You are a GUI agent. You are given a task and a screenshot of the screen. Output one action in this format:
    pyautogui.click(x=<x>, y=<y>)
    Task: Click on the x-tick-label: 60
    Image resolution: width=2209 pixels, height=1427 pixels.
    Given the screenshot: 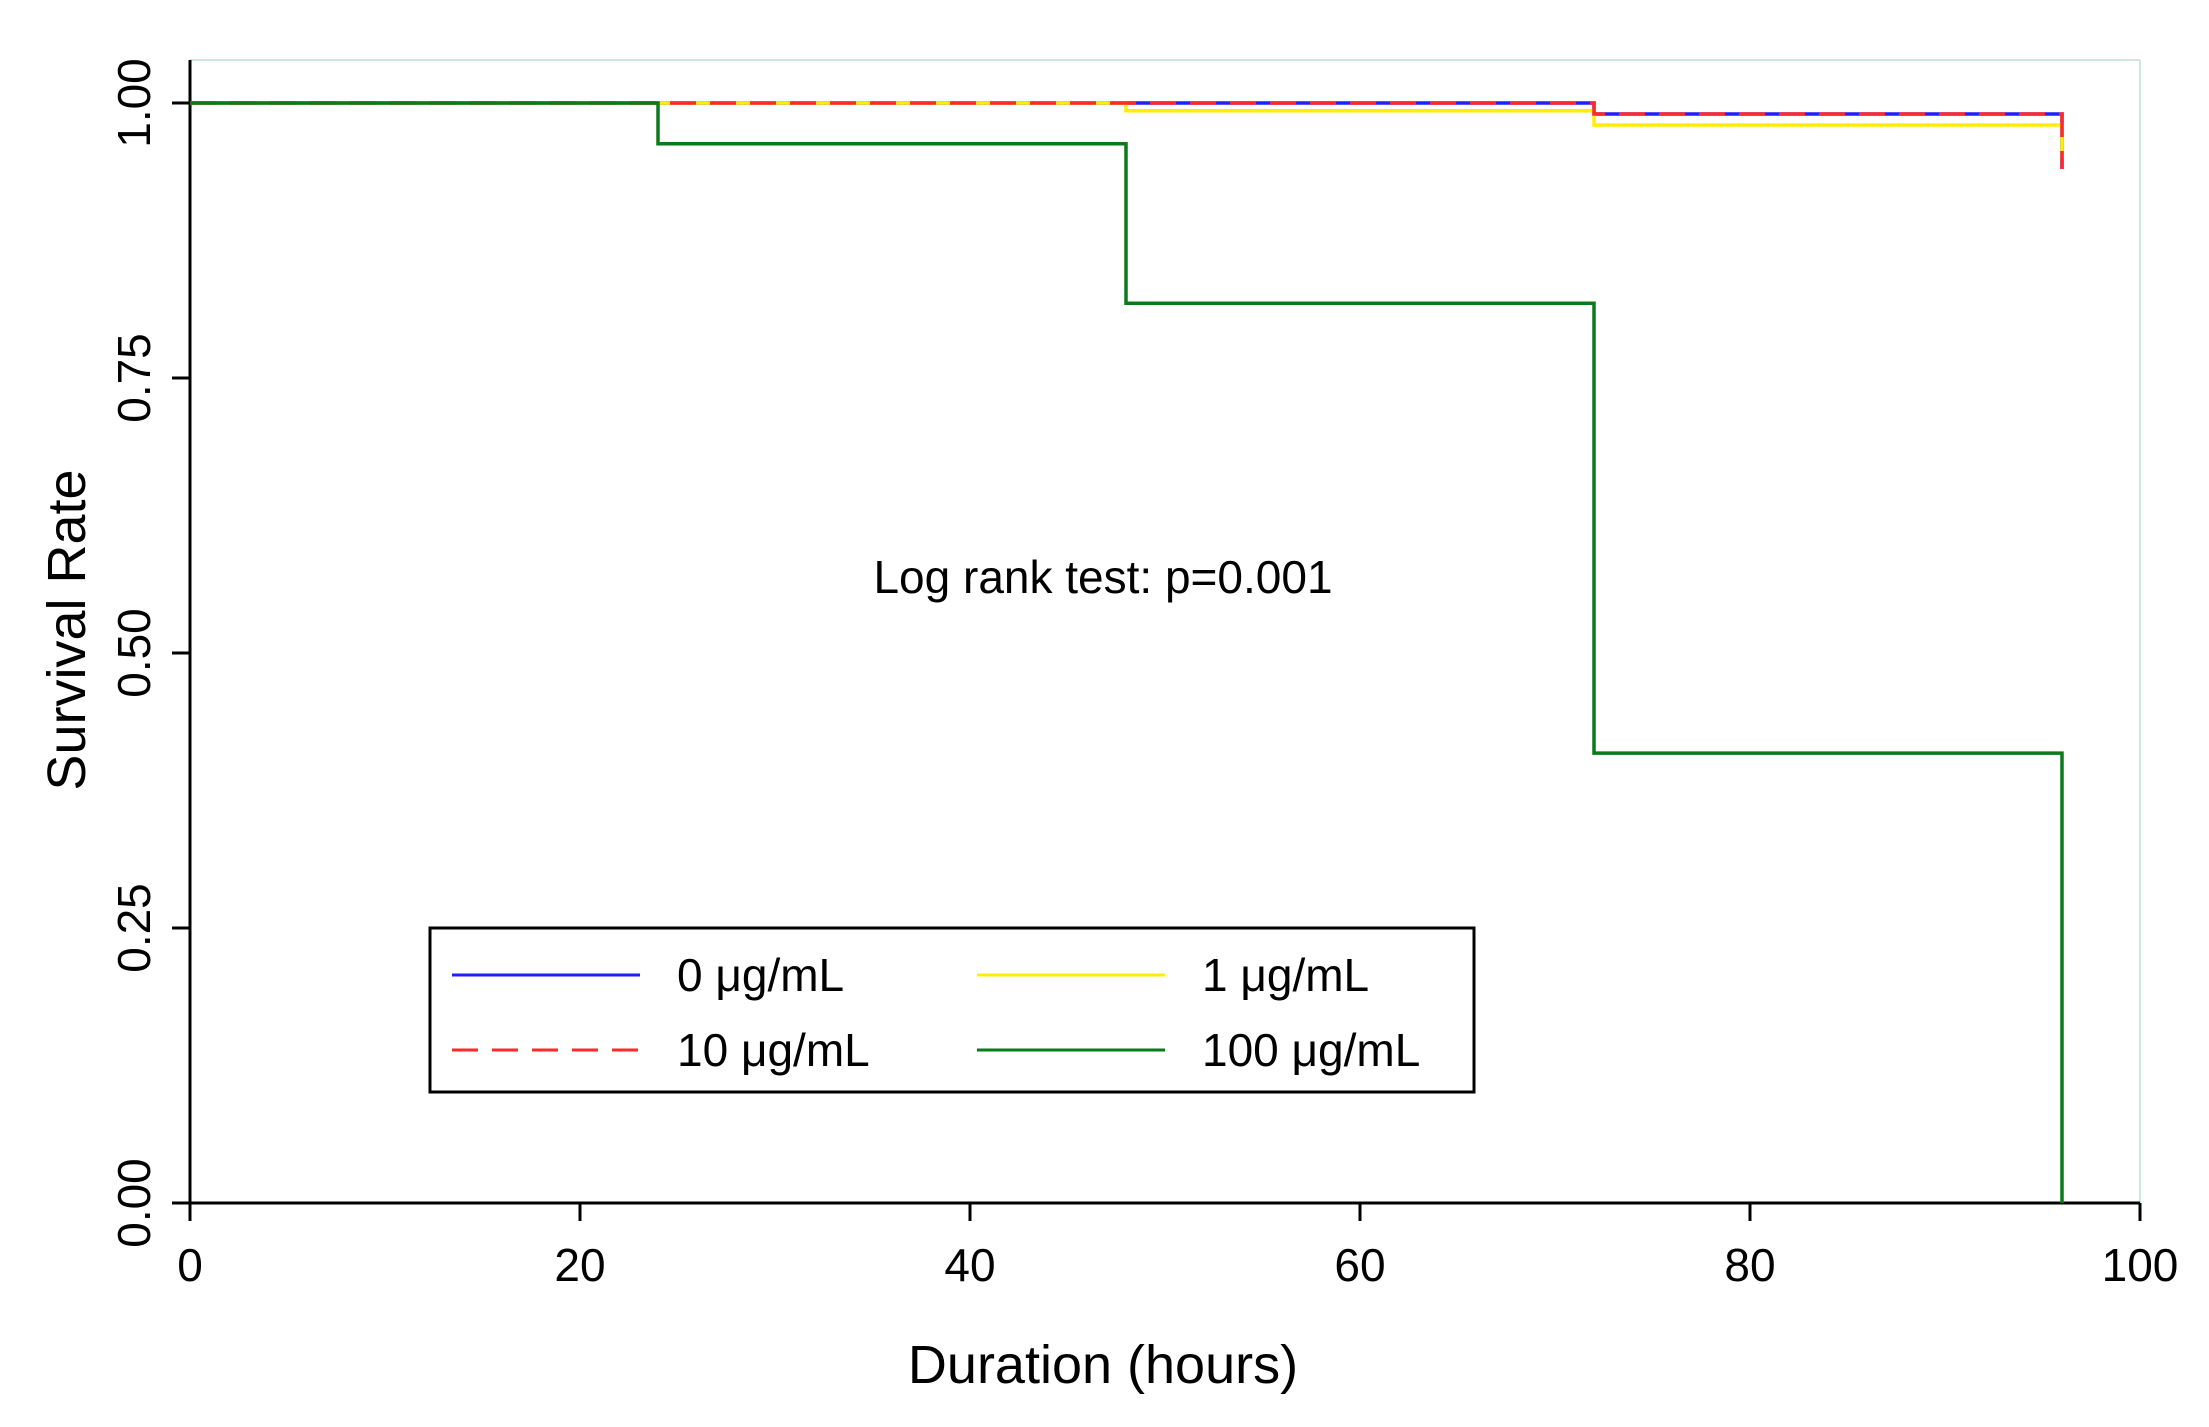 What is the action you would take?
    pyautogui.click(x=1359, y=1265)
    